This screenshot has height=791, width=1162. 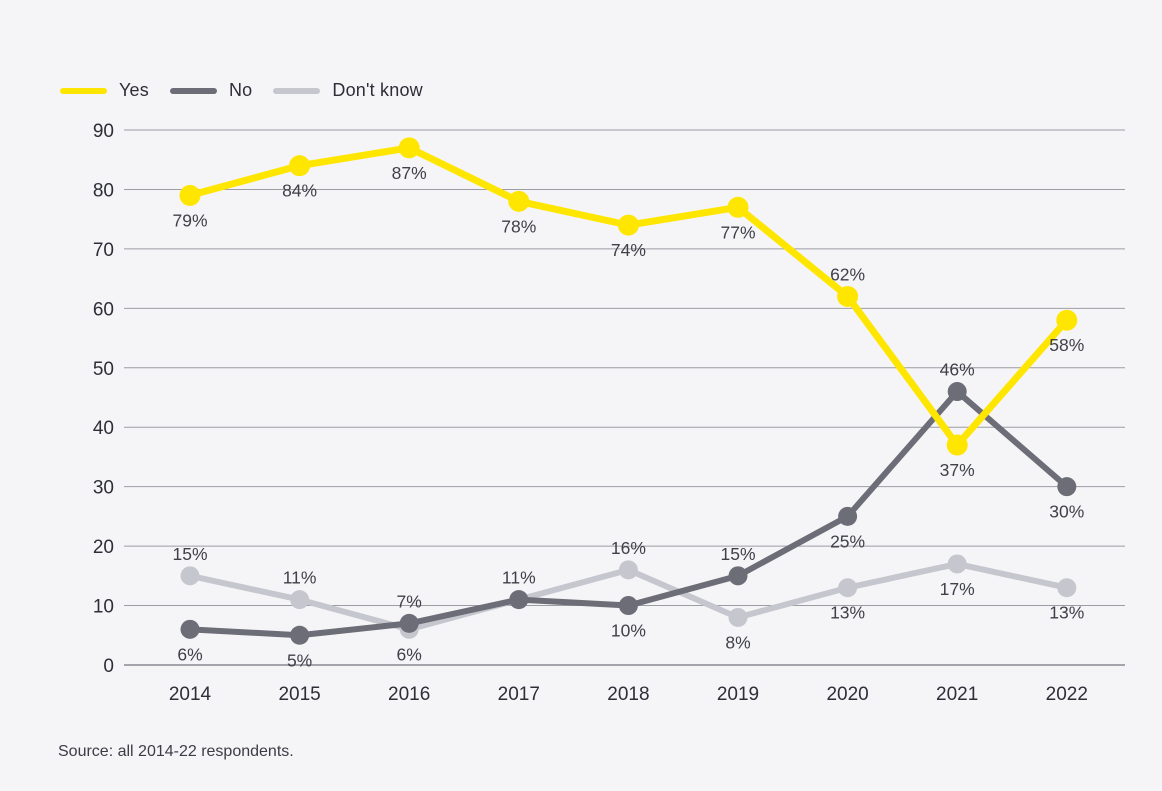 I want to click on y-axis-tick-label: 0, so click(x=108, y=666).